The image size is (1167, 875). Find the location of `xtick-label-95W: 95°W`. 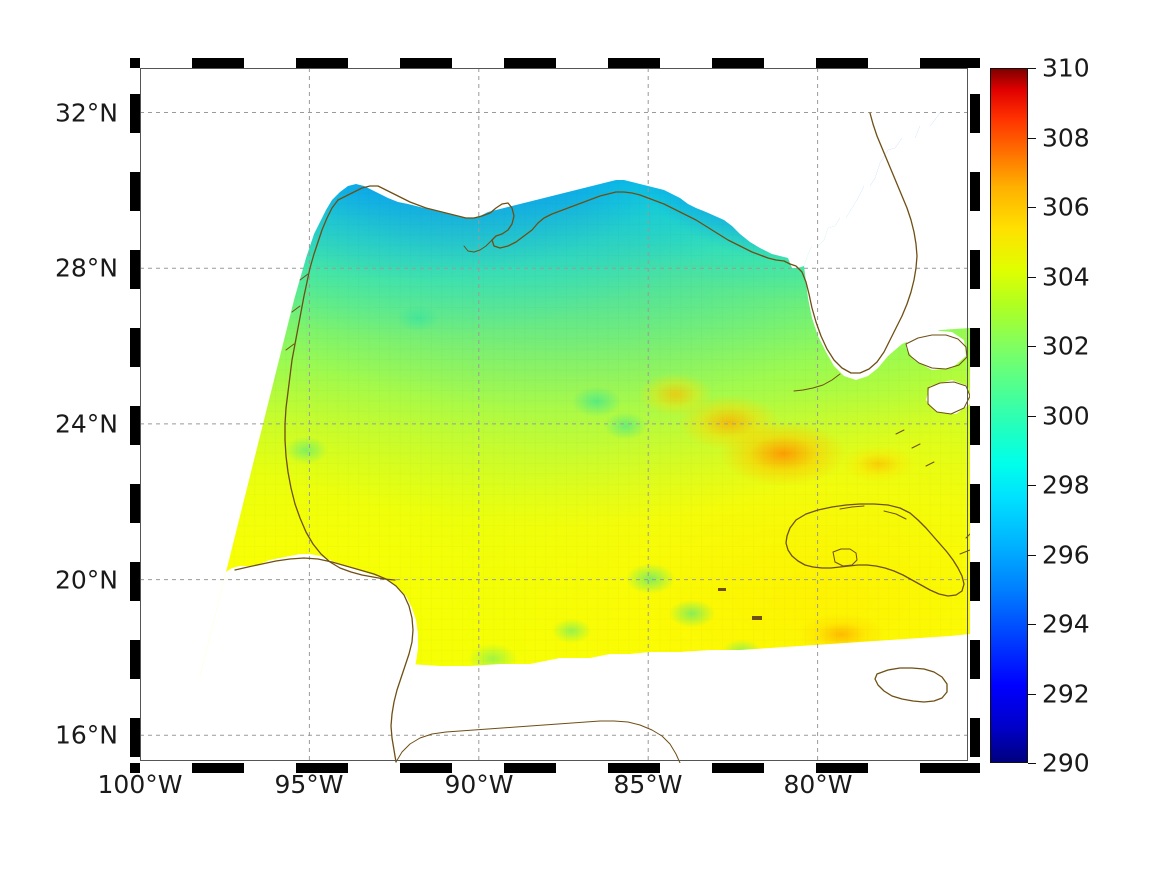

xtick-label-95W: 95°W is located at coordinates (309, 784).